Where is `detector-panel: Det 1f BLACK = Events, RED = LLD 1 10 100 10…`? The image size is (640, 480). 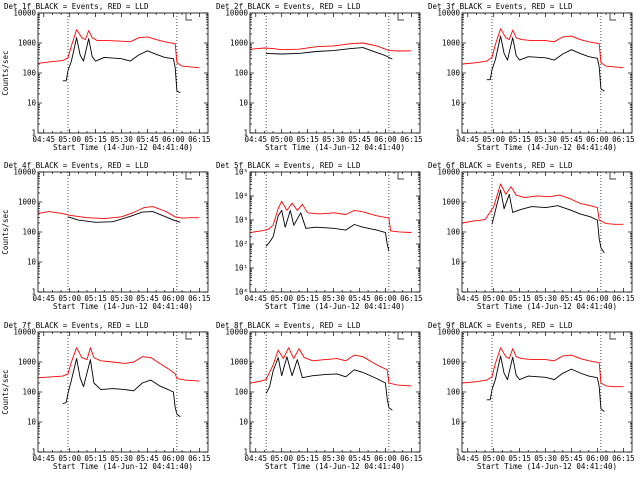
detector-panel: Det 1f BLACK = Events, RED = LLD 1 10 100 10… is located at coordinates (106, 77).